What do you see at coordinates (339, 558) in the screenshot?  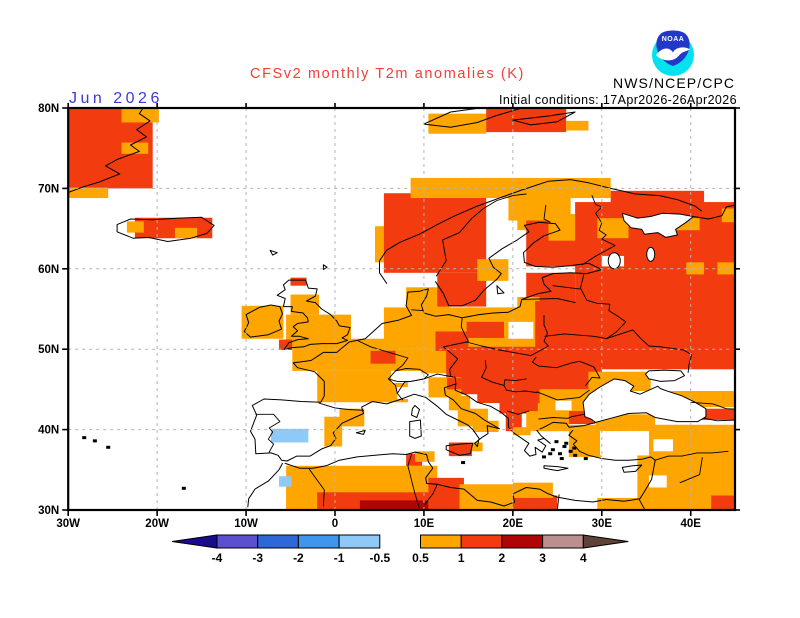 I see `colorbar-label: -1` at bounding box center [339, 558].